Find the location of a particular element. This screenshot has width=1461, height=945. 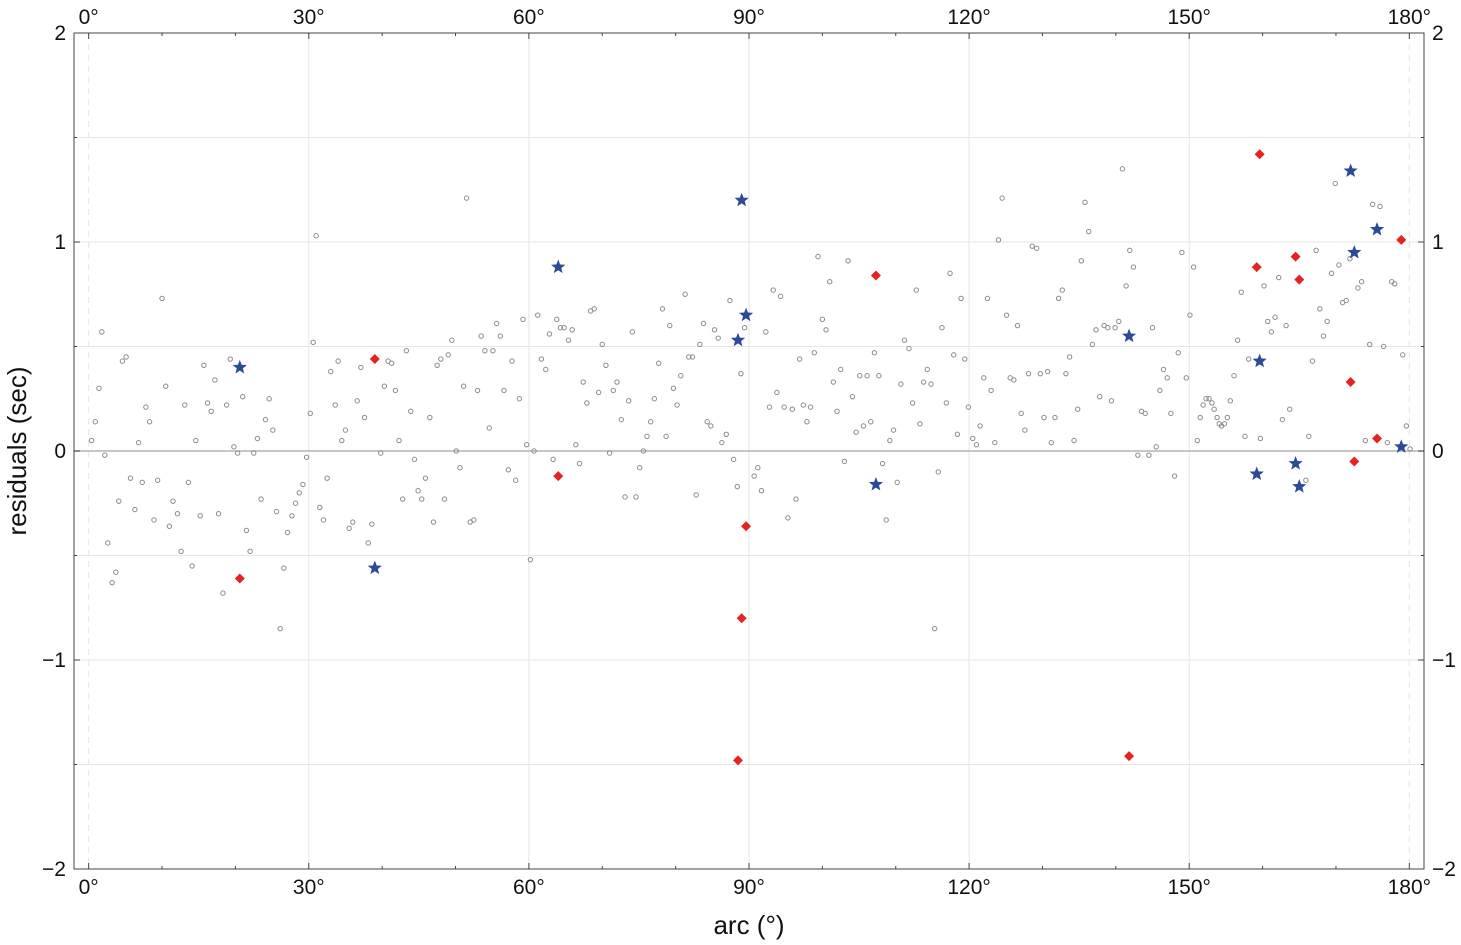

x-tick-label-top: 90° is located at coordinates (749, 17).